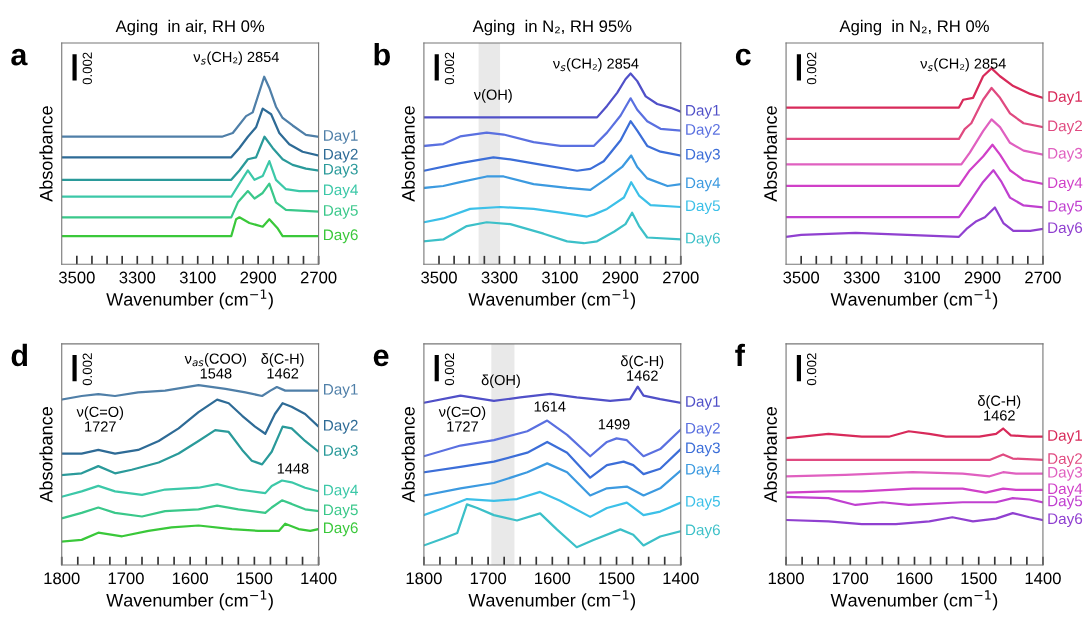 The image size is (1083, 623). What do you see at coordinates (19, 355) in the screenshot?
I see `text: d` at bounding box center [19, 355].